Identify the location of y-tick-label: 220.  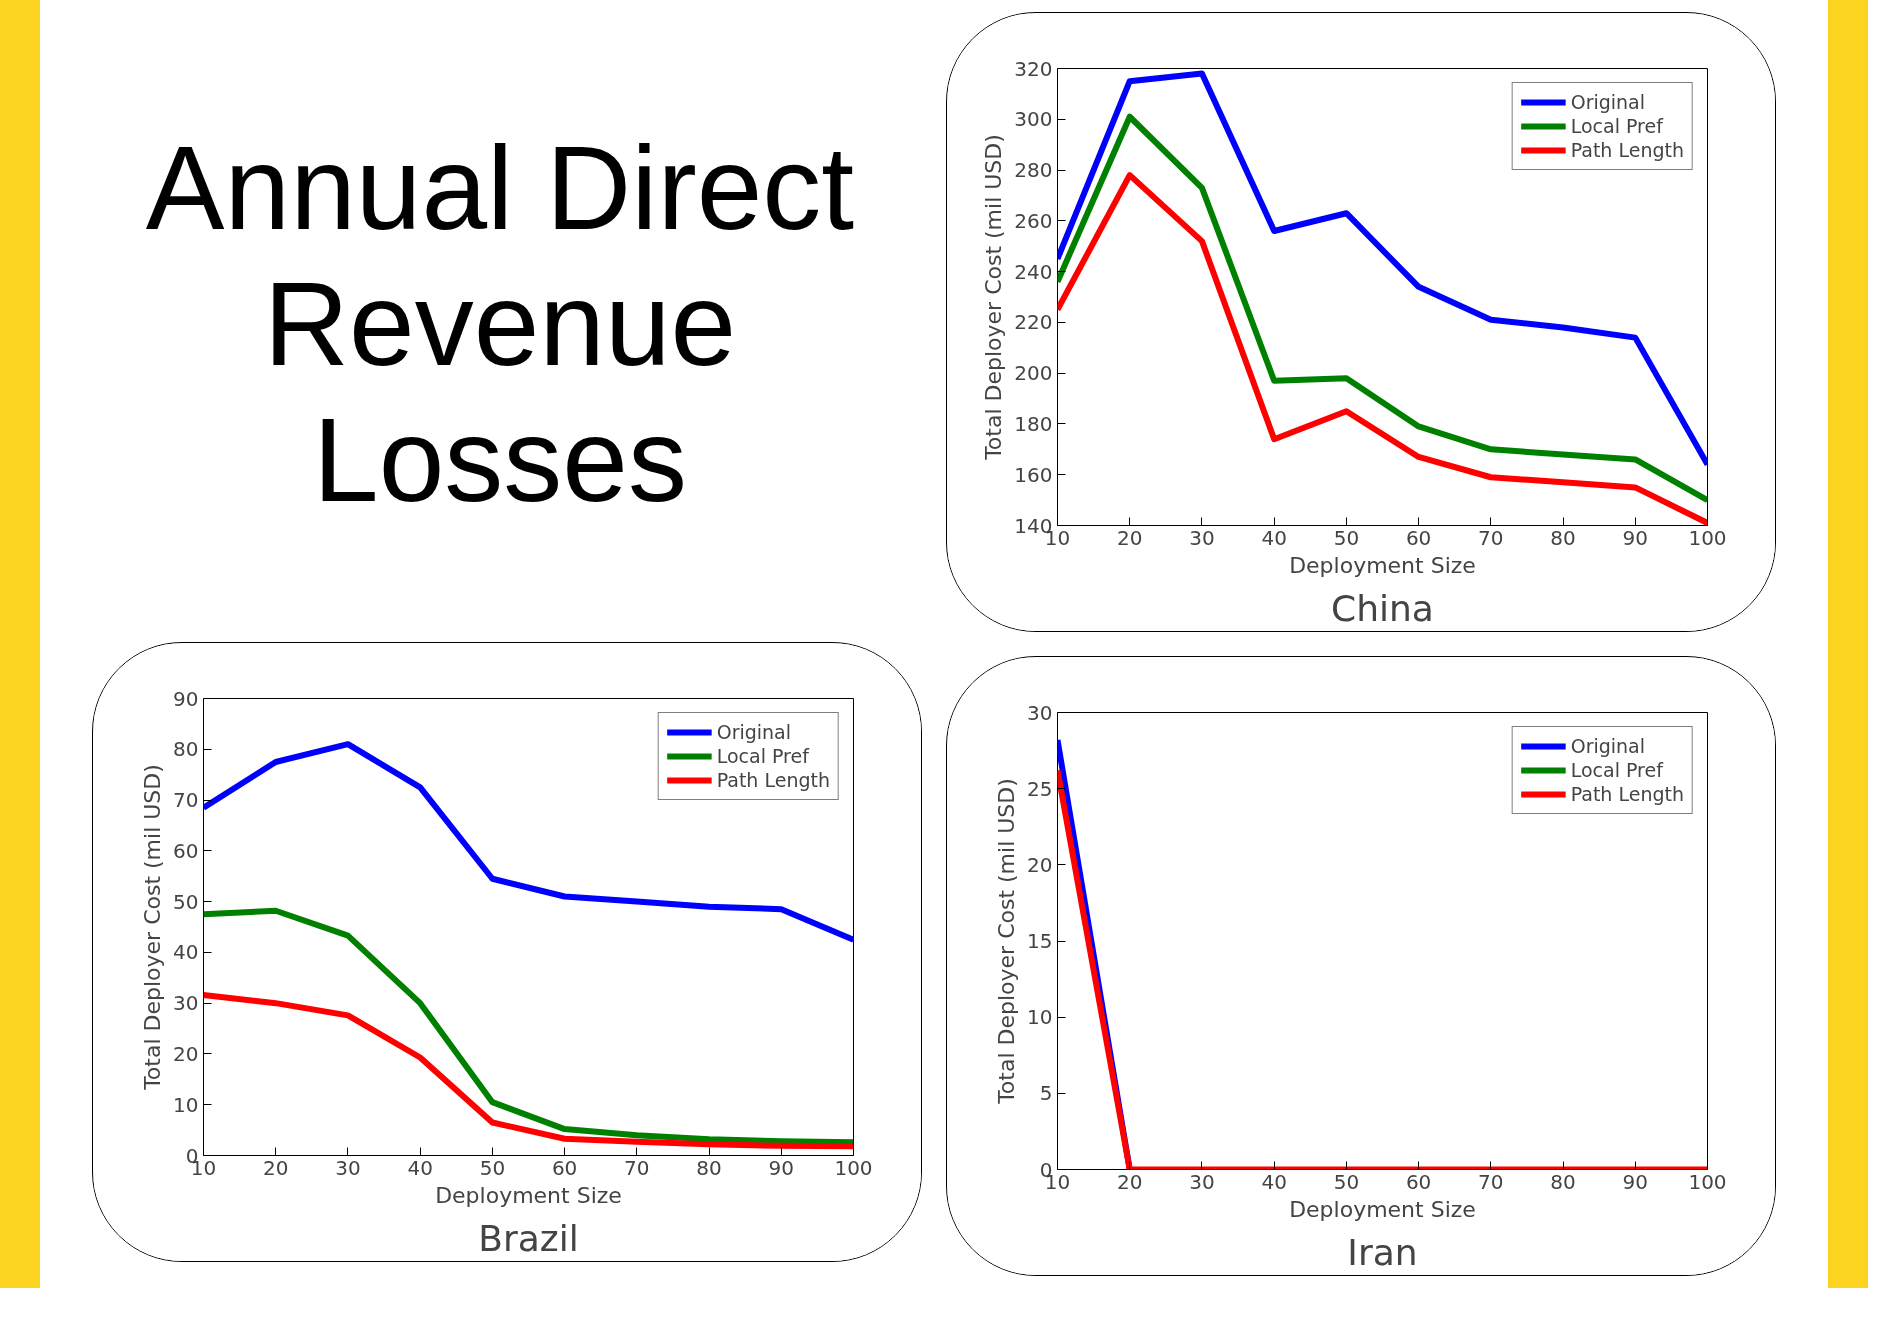
(1033, 322).